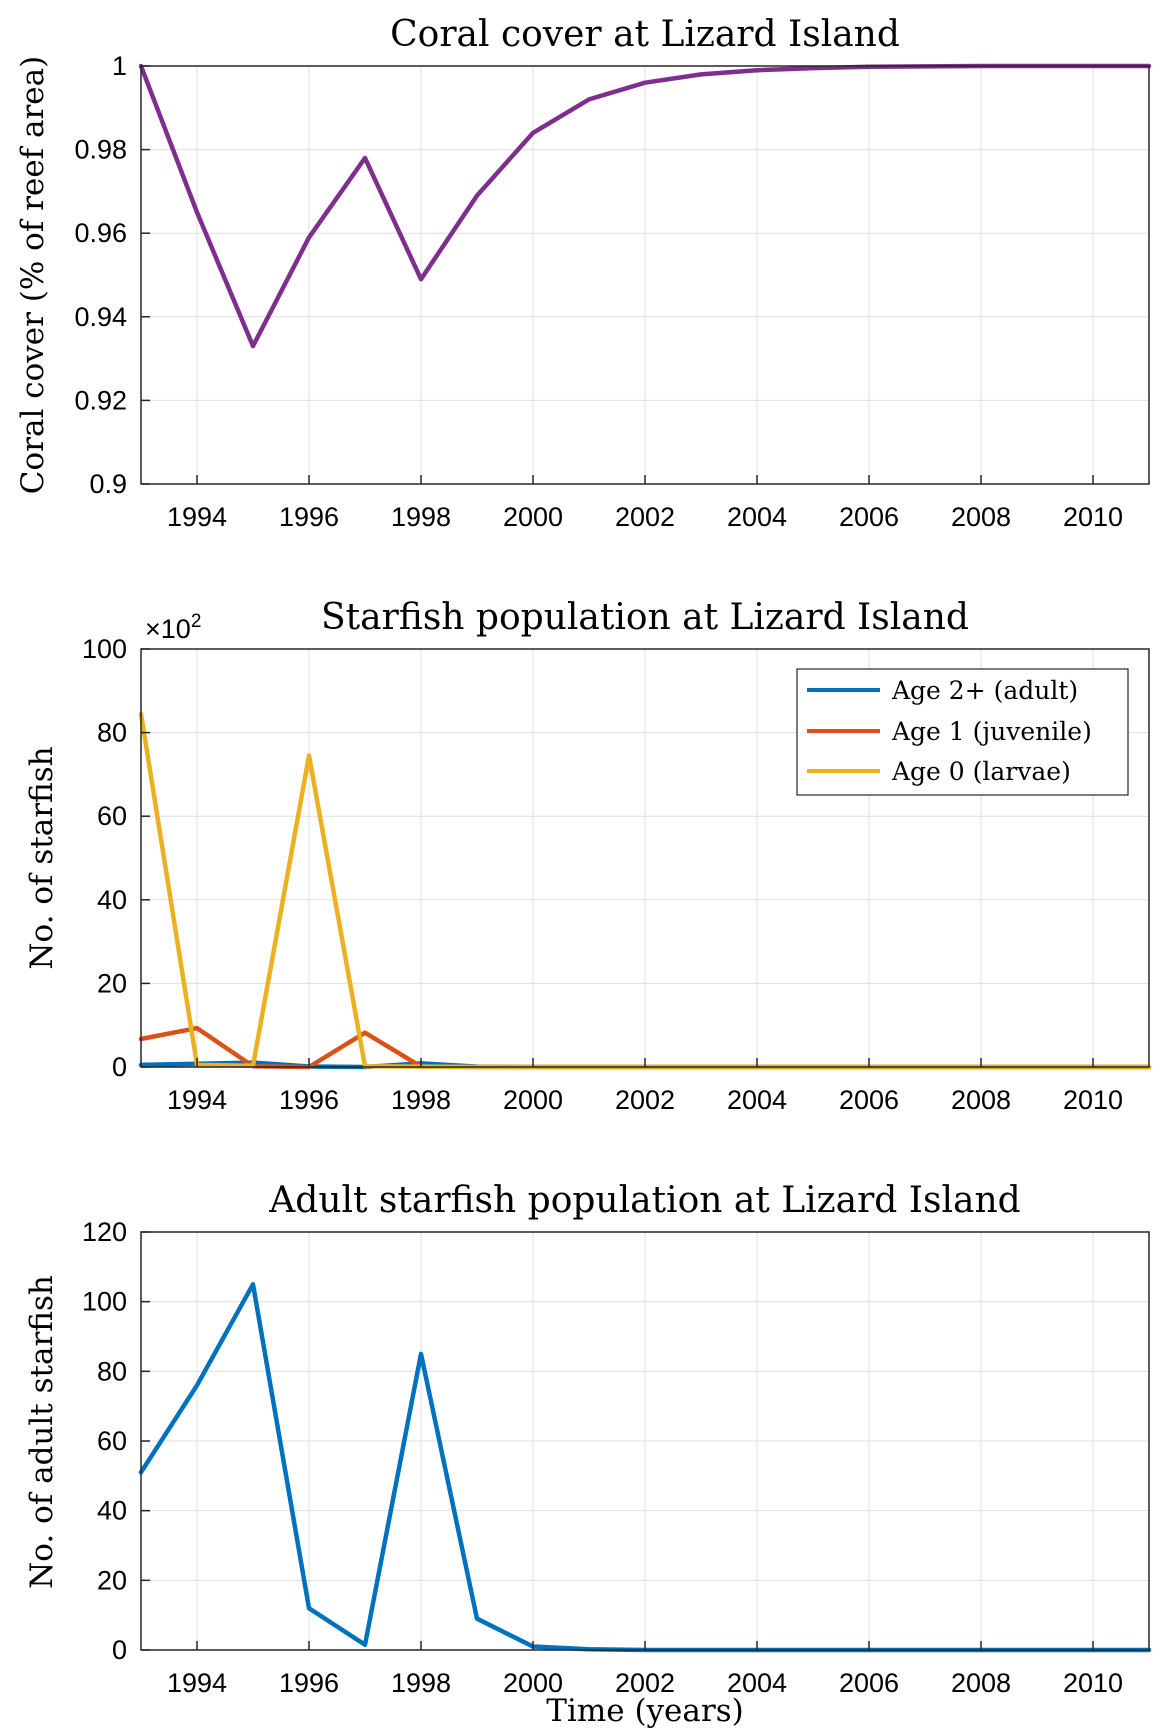 The height and width of the screenshot is (1730, 1169). Describe the element at coordinates (533, 517) in the screenshot. I see `coral-cover-xtick-label: 2000` at that location.